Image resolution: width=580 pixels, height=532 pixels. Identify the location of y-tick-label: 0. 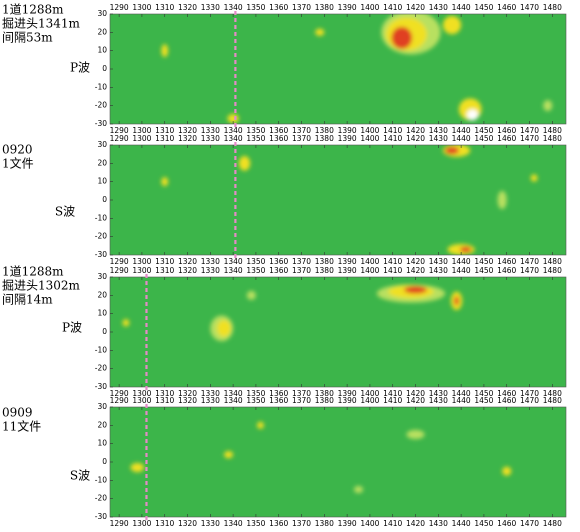
(104, 68).